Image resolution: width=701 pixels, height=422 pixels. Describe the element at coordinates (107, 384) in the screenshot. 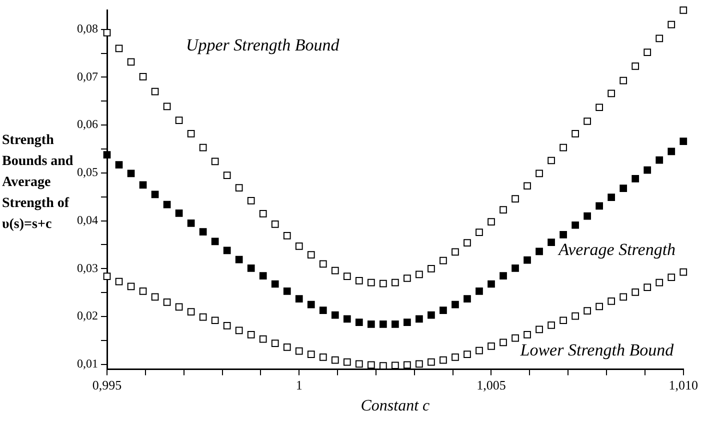

I see `x-tick-label: 0,995` at that location.